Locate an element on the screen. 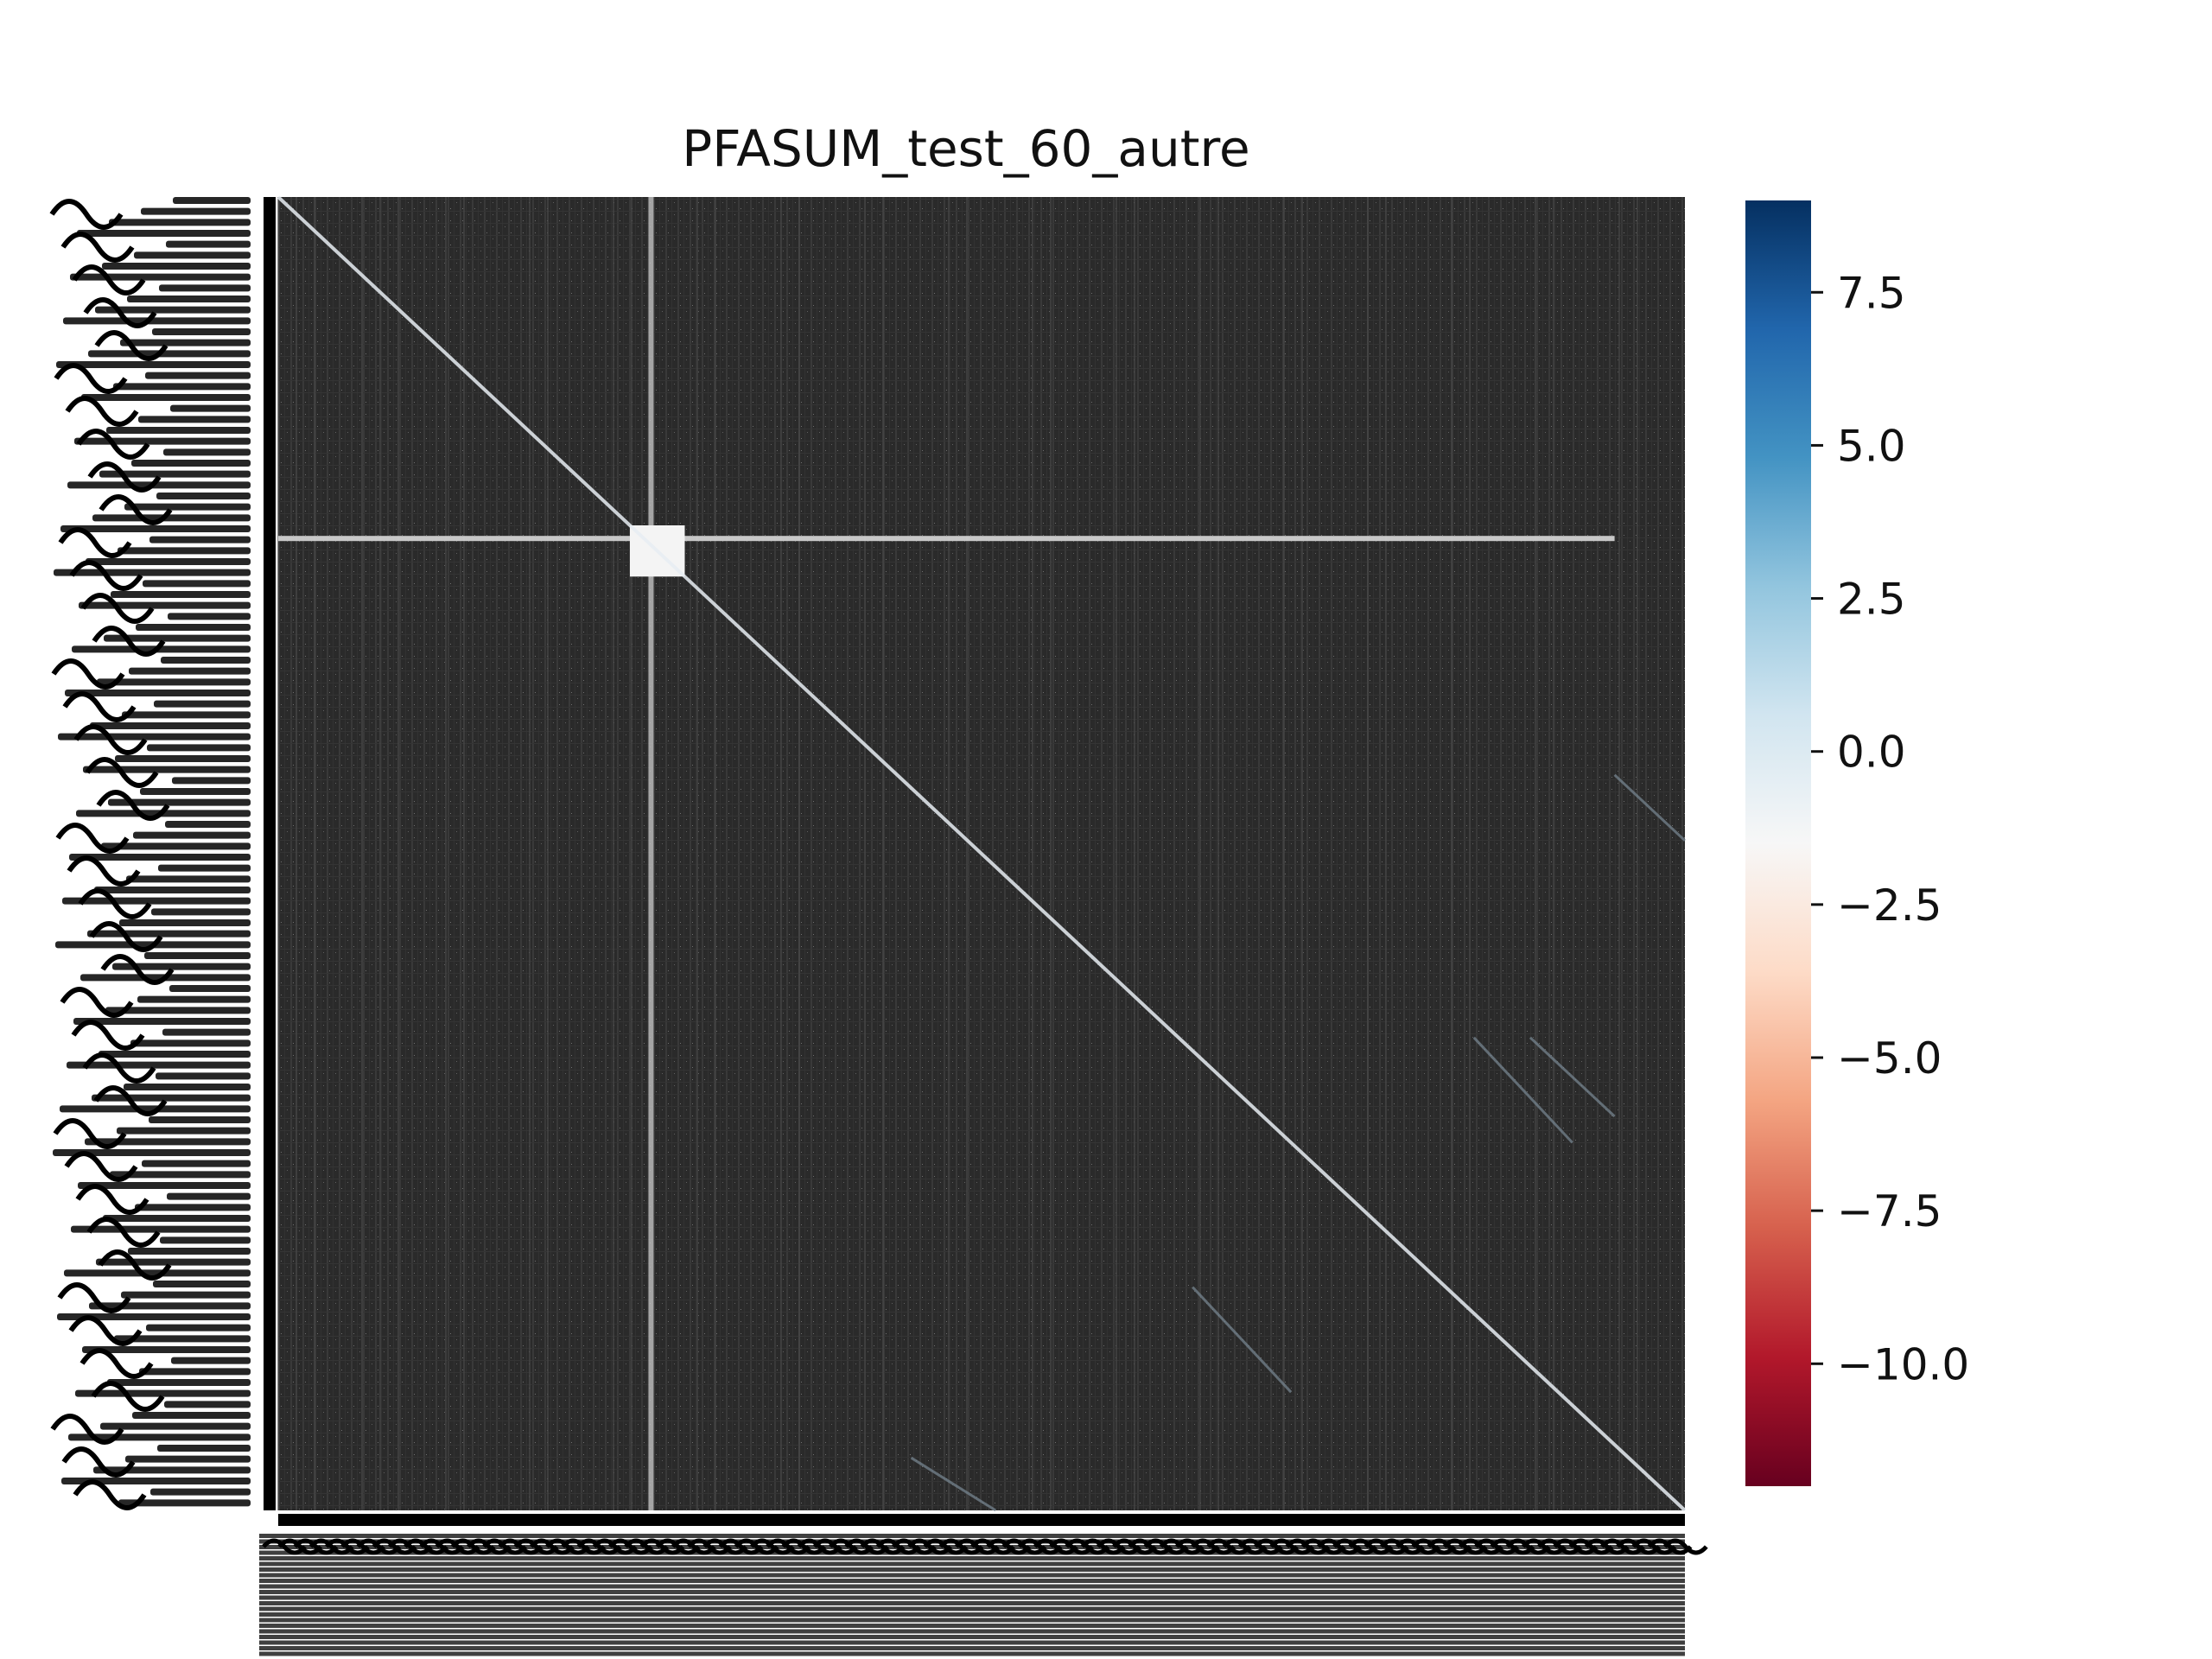 The height and width of the screenshot is (1659, 2212). colorbar-tick-label: −10.0 is located at coordinates (1903, 1364).